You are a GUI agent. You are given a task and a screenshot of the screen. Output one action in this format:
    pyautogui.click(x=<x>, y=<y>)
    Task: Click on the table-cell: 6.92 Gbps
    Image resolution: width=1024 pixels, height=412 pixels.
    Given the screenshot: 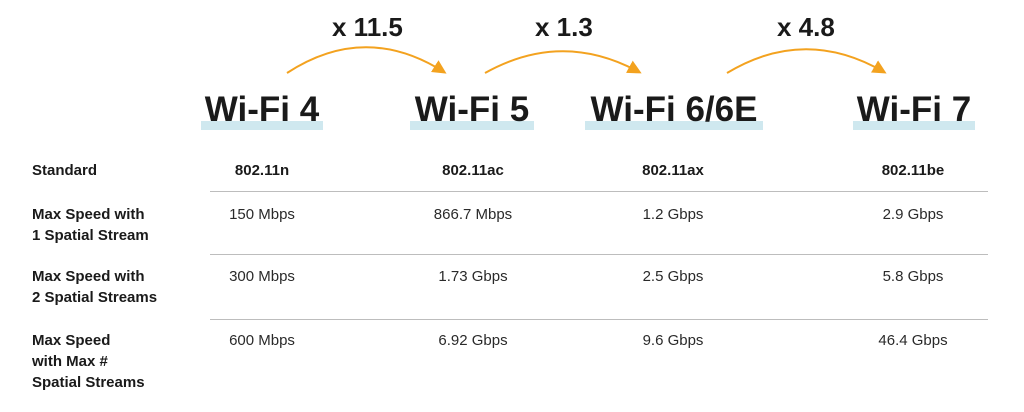 What is the action you would take?
    pyautogui.click(x=473, y=340)
    